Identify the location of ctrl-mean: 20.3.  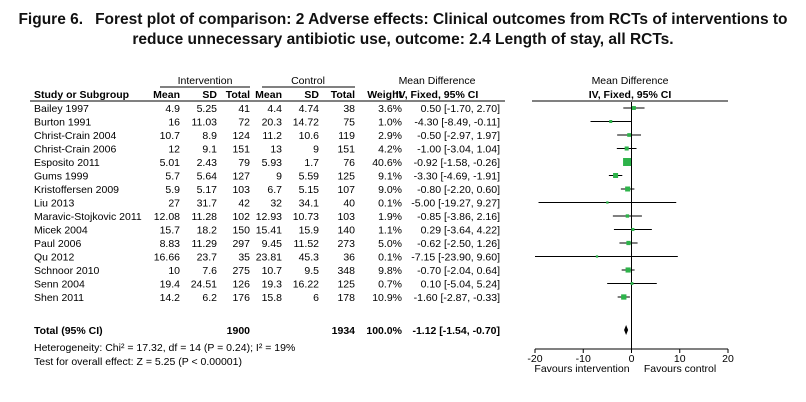
(272, 123).